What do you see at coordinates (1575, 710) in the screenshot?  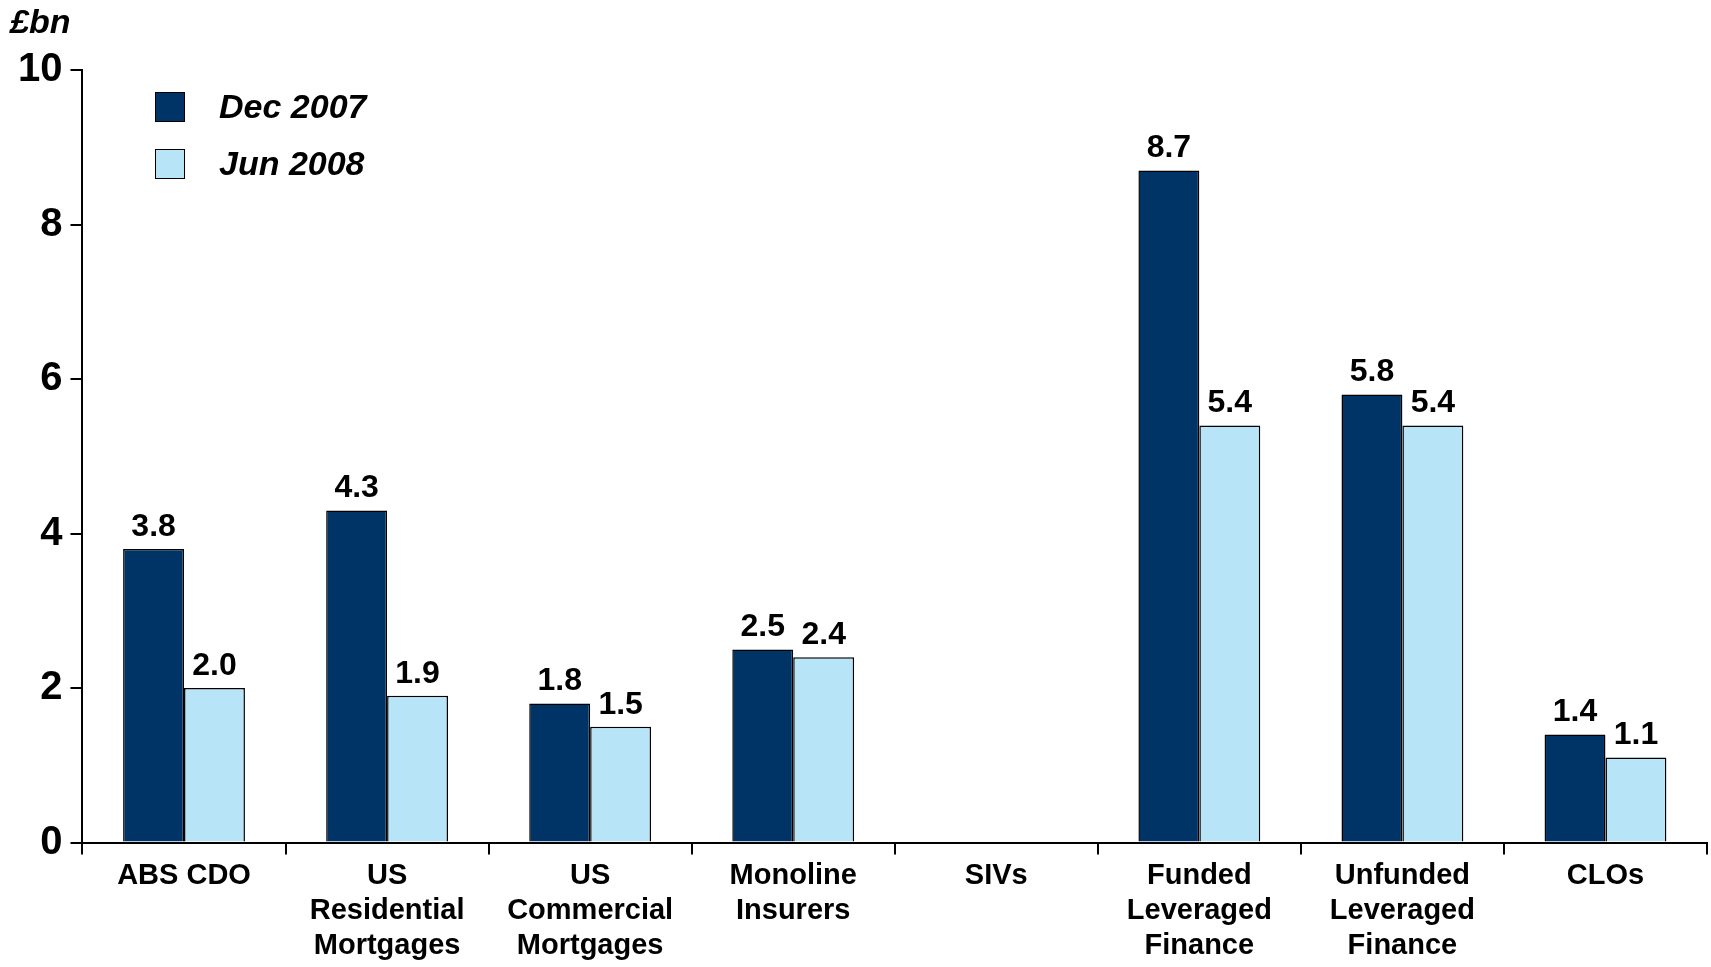 I see `data-label: 1.4` at bounding box center [1575, 710].